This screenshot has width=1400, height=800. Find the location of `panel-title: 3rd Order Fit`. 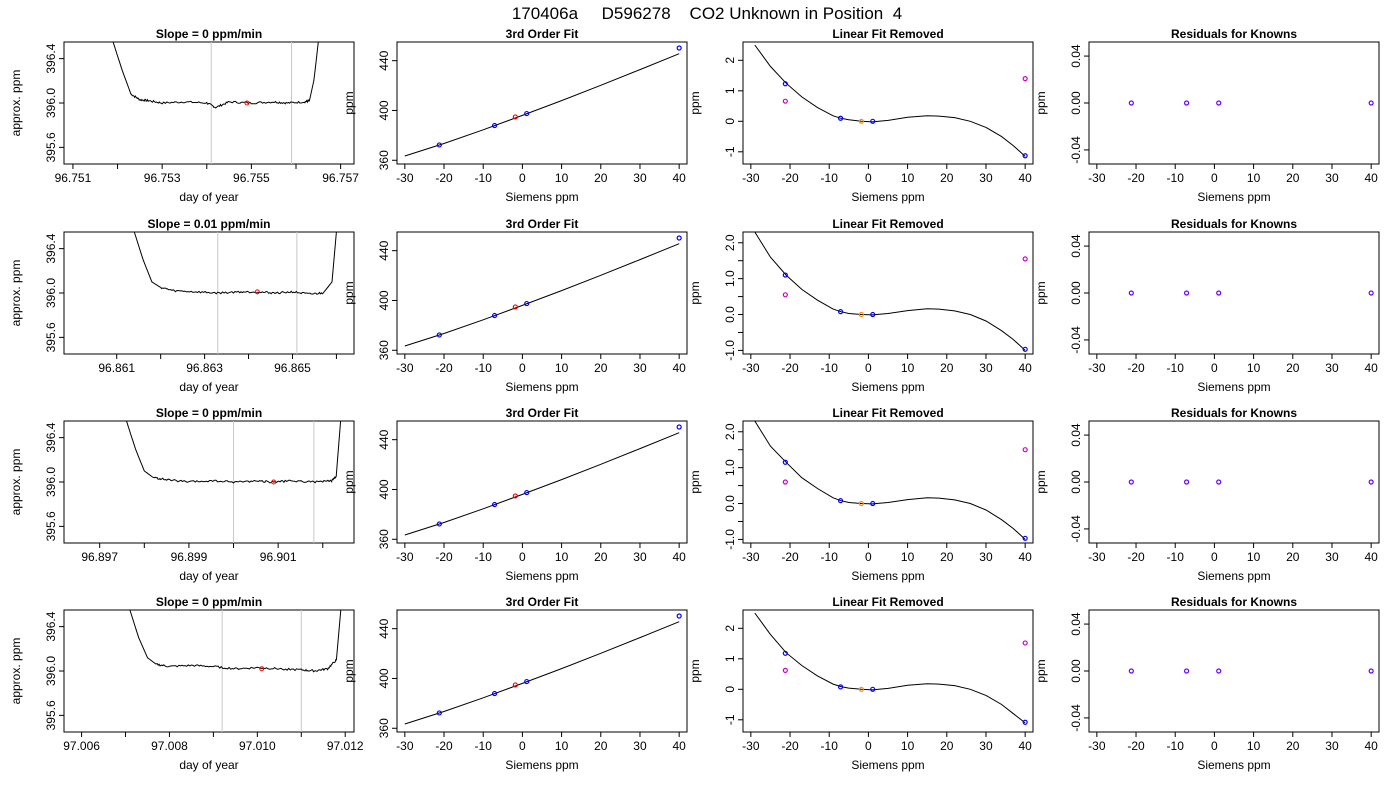

panel-title: 3rd Order Fit is located at coordinates (542, 34).